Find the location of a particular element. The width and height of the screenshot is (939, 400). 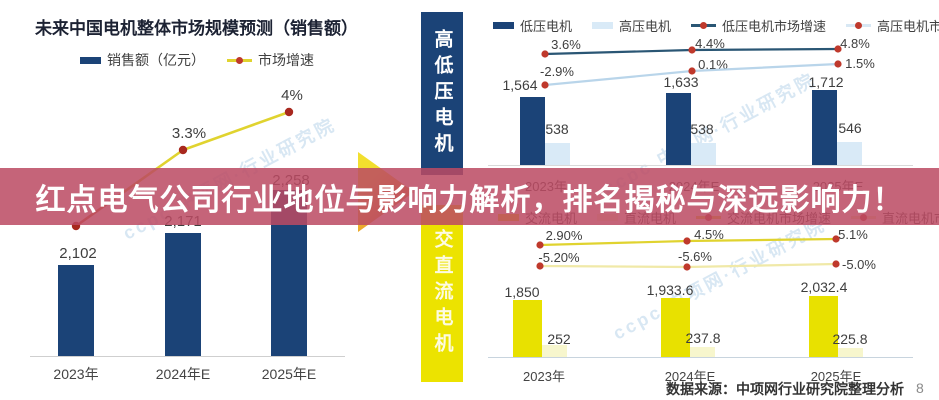

dc-growth-2023: -5.20% is located at coordinates (559, 257).